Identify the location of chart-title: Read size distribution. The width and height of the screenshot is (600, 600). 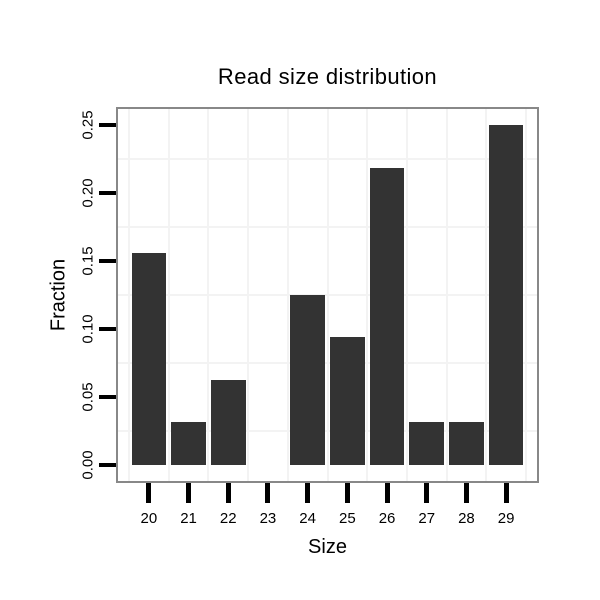
(327, 76).